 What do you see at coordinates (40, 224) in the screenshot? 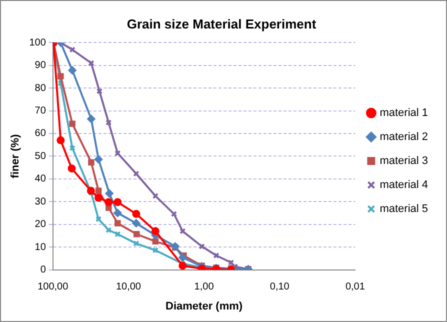
I see `y-tick-label: 20` at bounding box center [40, 224].